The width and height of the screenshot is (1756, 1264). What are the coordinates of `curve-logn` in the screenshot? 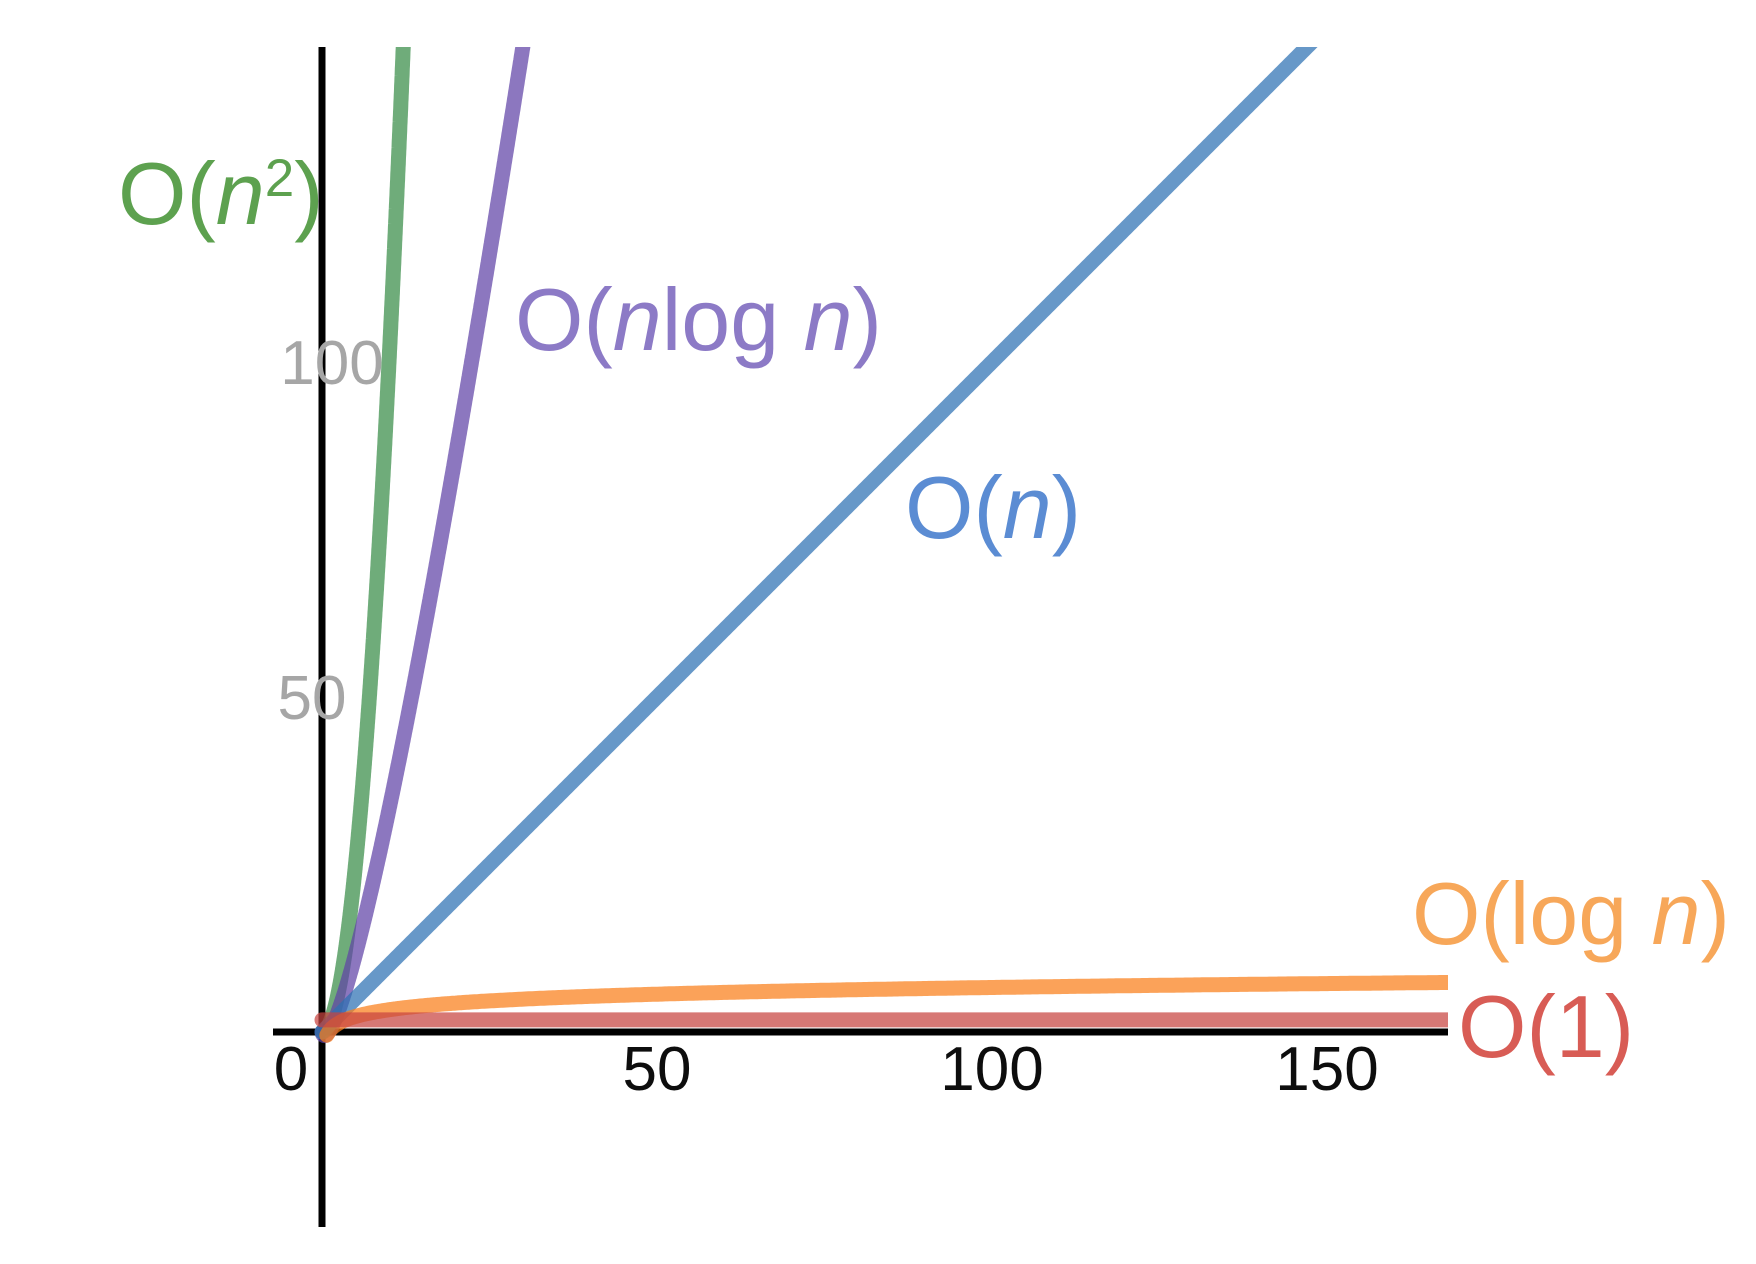 It's located at (883, 1009).